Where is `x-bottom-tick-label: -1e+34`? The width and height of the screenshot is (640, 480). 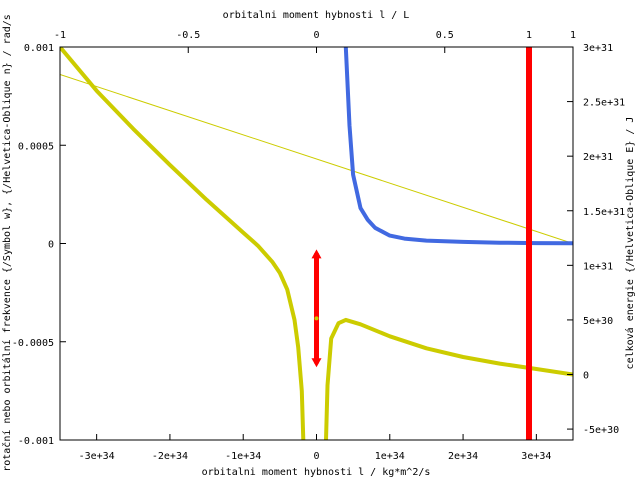 x-bottom-tick-label: -1e+34 is located at coordinates (243, 456).